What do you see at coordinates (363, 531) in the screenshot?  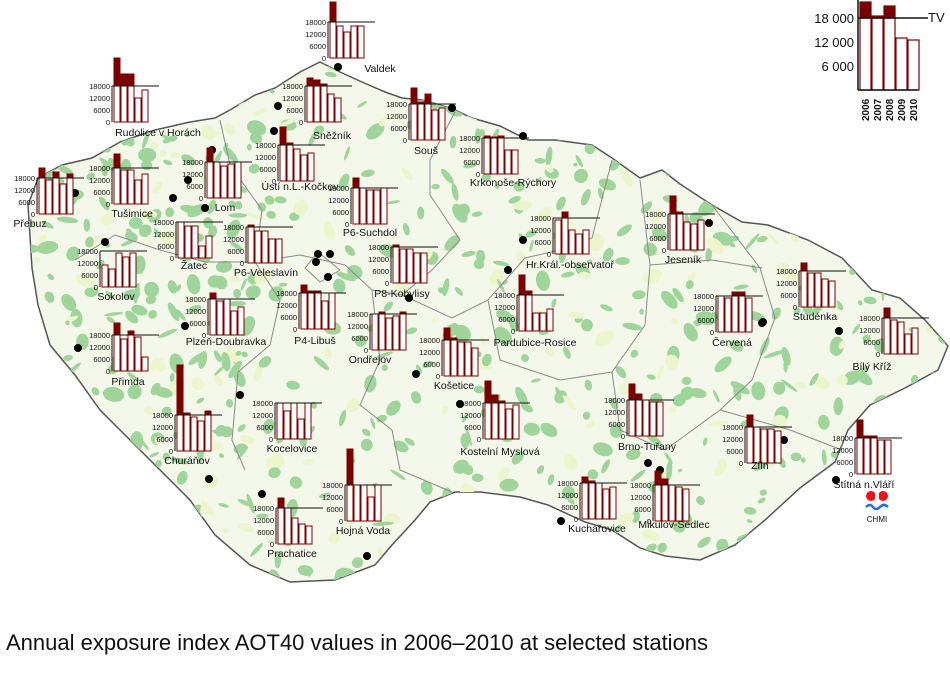 I see `station-label-hojna-voda: Hojná Voda` at bounding box center [363, 531].